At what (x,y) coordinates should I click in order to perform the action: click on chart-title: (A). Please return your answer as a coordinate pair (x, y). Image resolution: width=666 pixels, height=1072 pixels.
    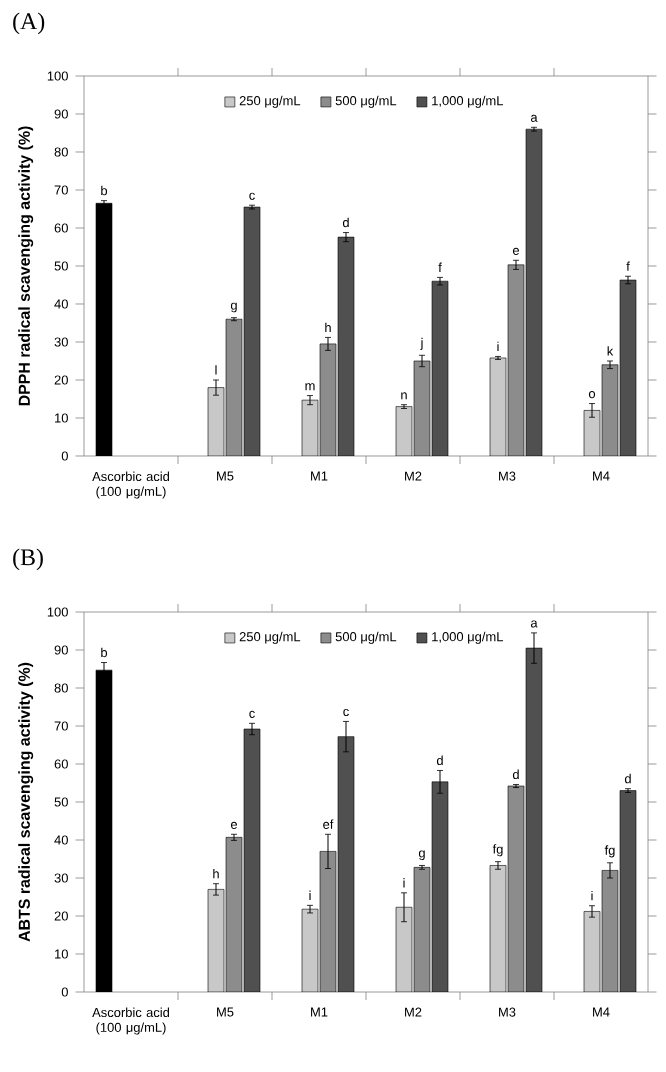
    Looking at the image, I should click on (29, 23).